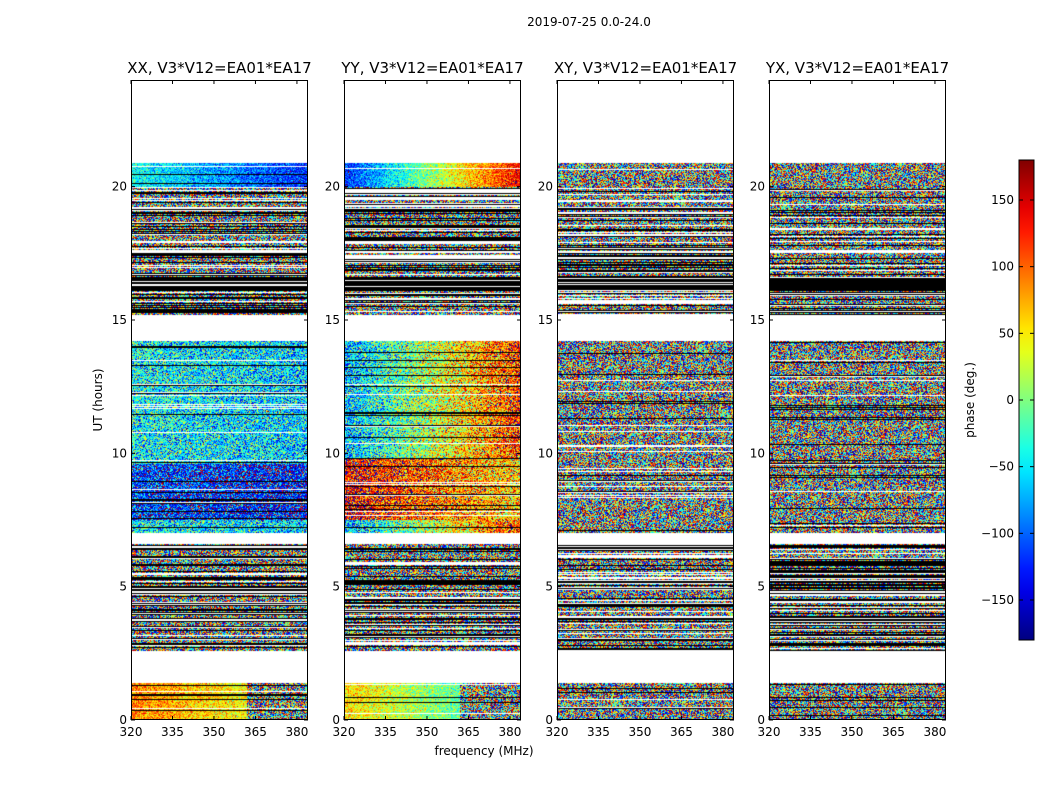 This screenshot has width=1050, height=800. What do you see at coordinates (1002, 200) in the screenshot?
I see `colorbar-tick-label: 150` at bounding box center [1002, 200].